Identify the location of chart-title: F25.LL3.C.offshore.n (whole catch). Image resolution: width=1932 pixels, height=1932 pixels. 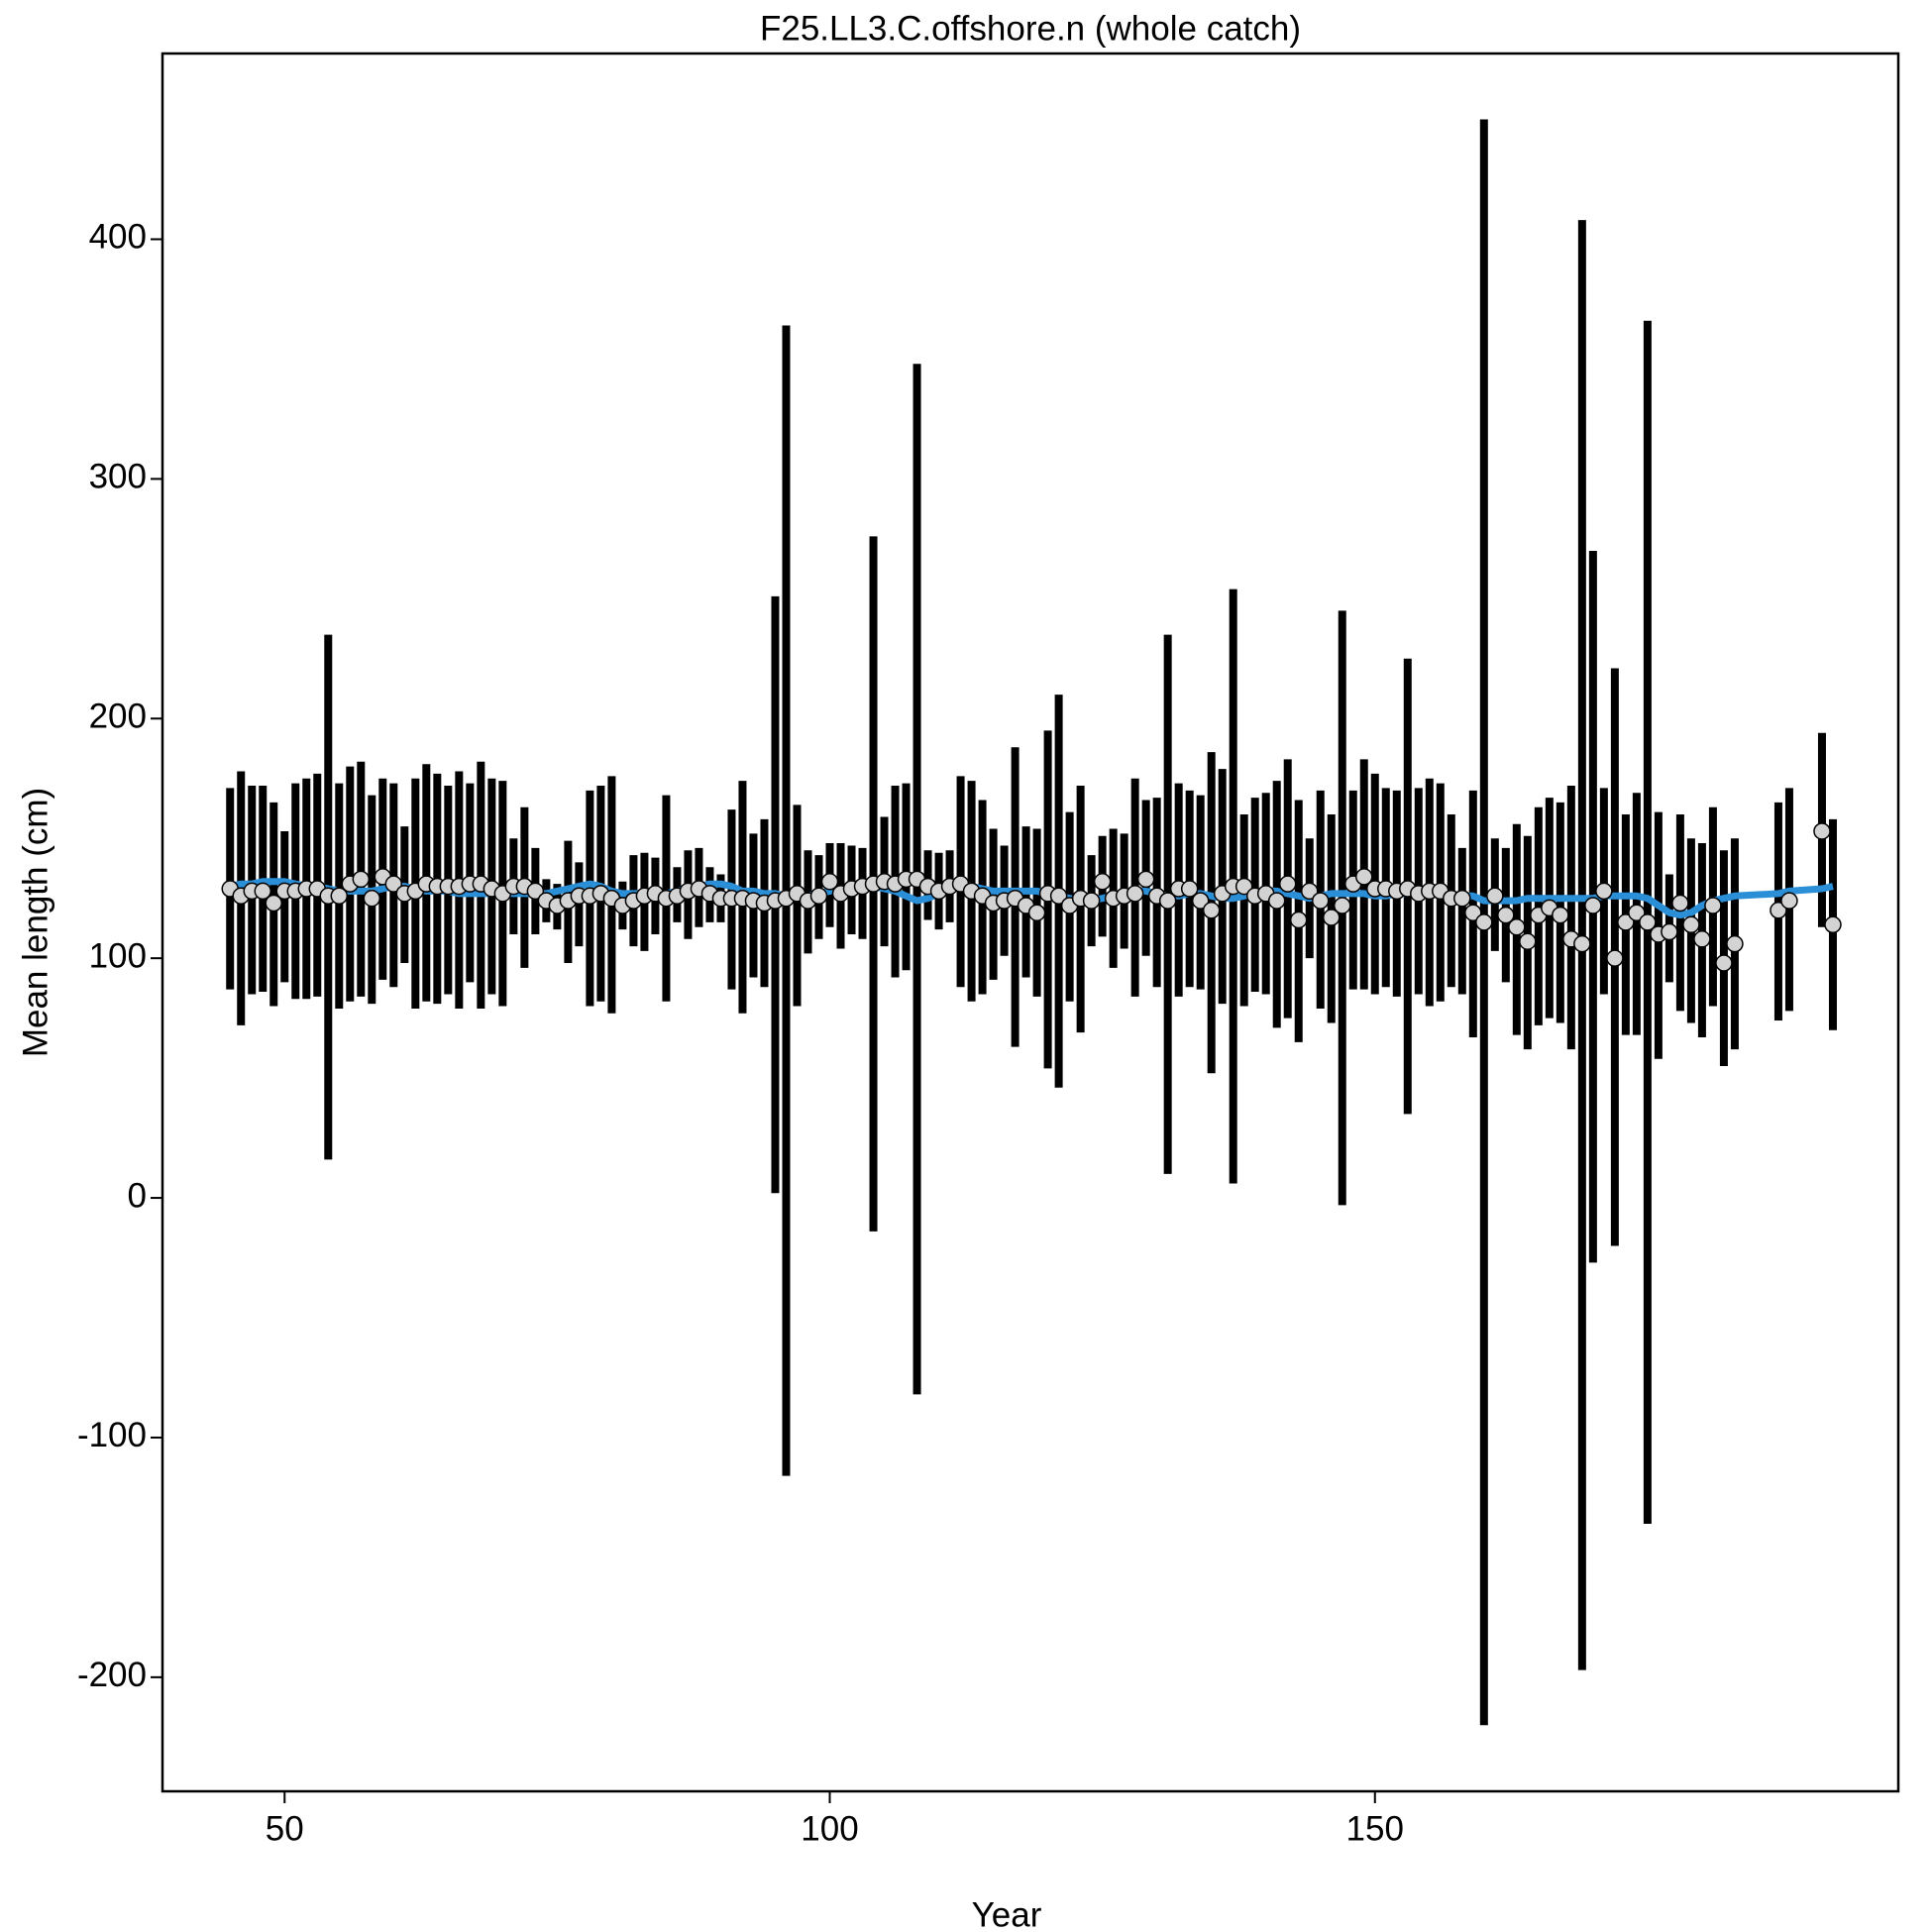
(1030, 28).